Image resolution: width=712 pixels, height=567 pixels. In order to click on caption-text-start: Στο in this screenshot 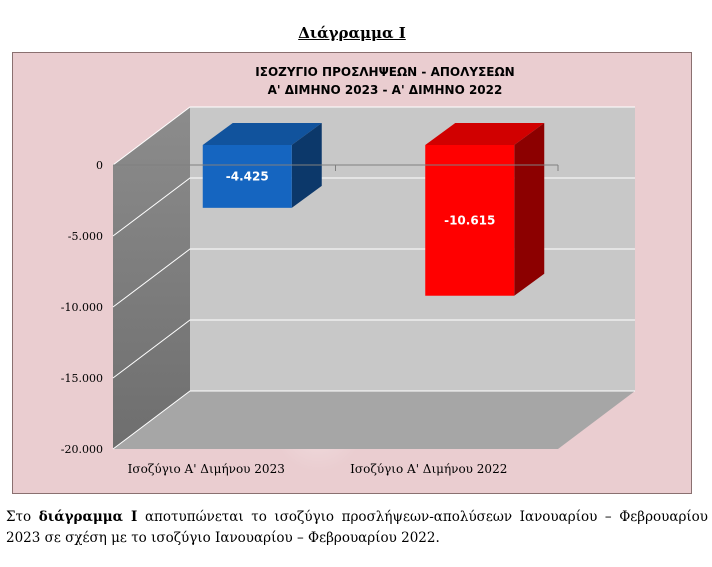, I will do `click(22, 517)`.